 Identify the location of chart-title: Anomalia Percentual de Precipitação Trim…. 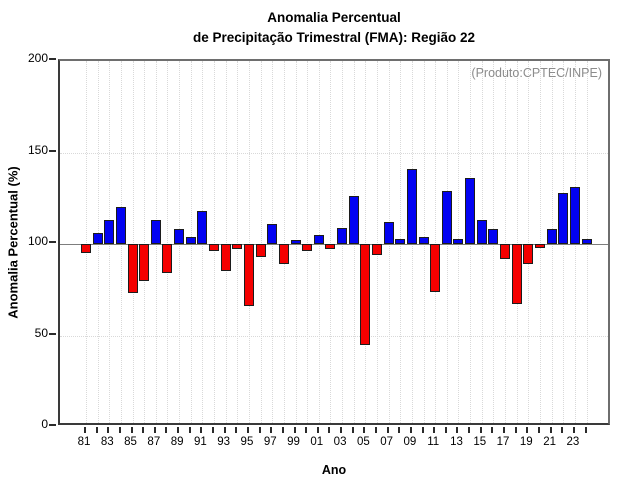
(334, 28).